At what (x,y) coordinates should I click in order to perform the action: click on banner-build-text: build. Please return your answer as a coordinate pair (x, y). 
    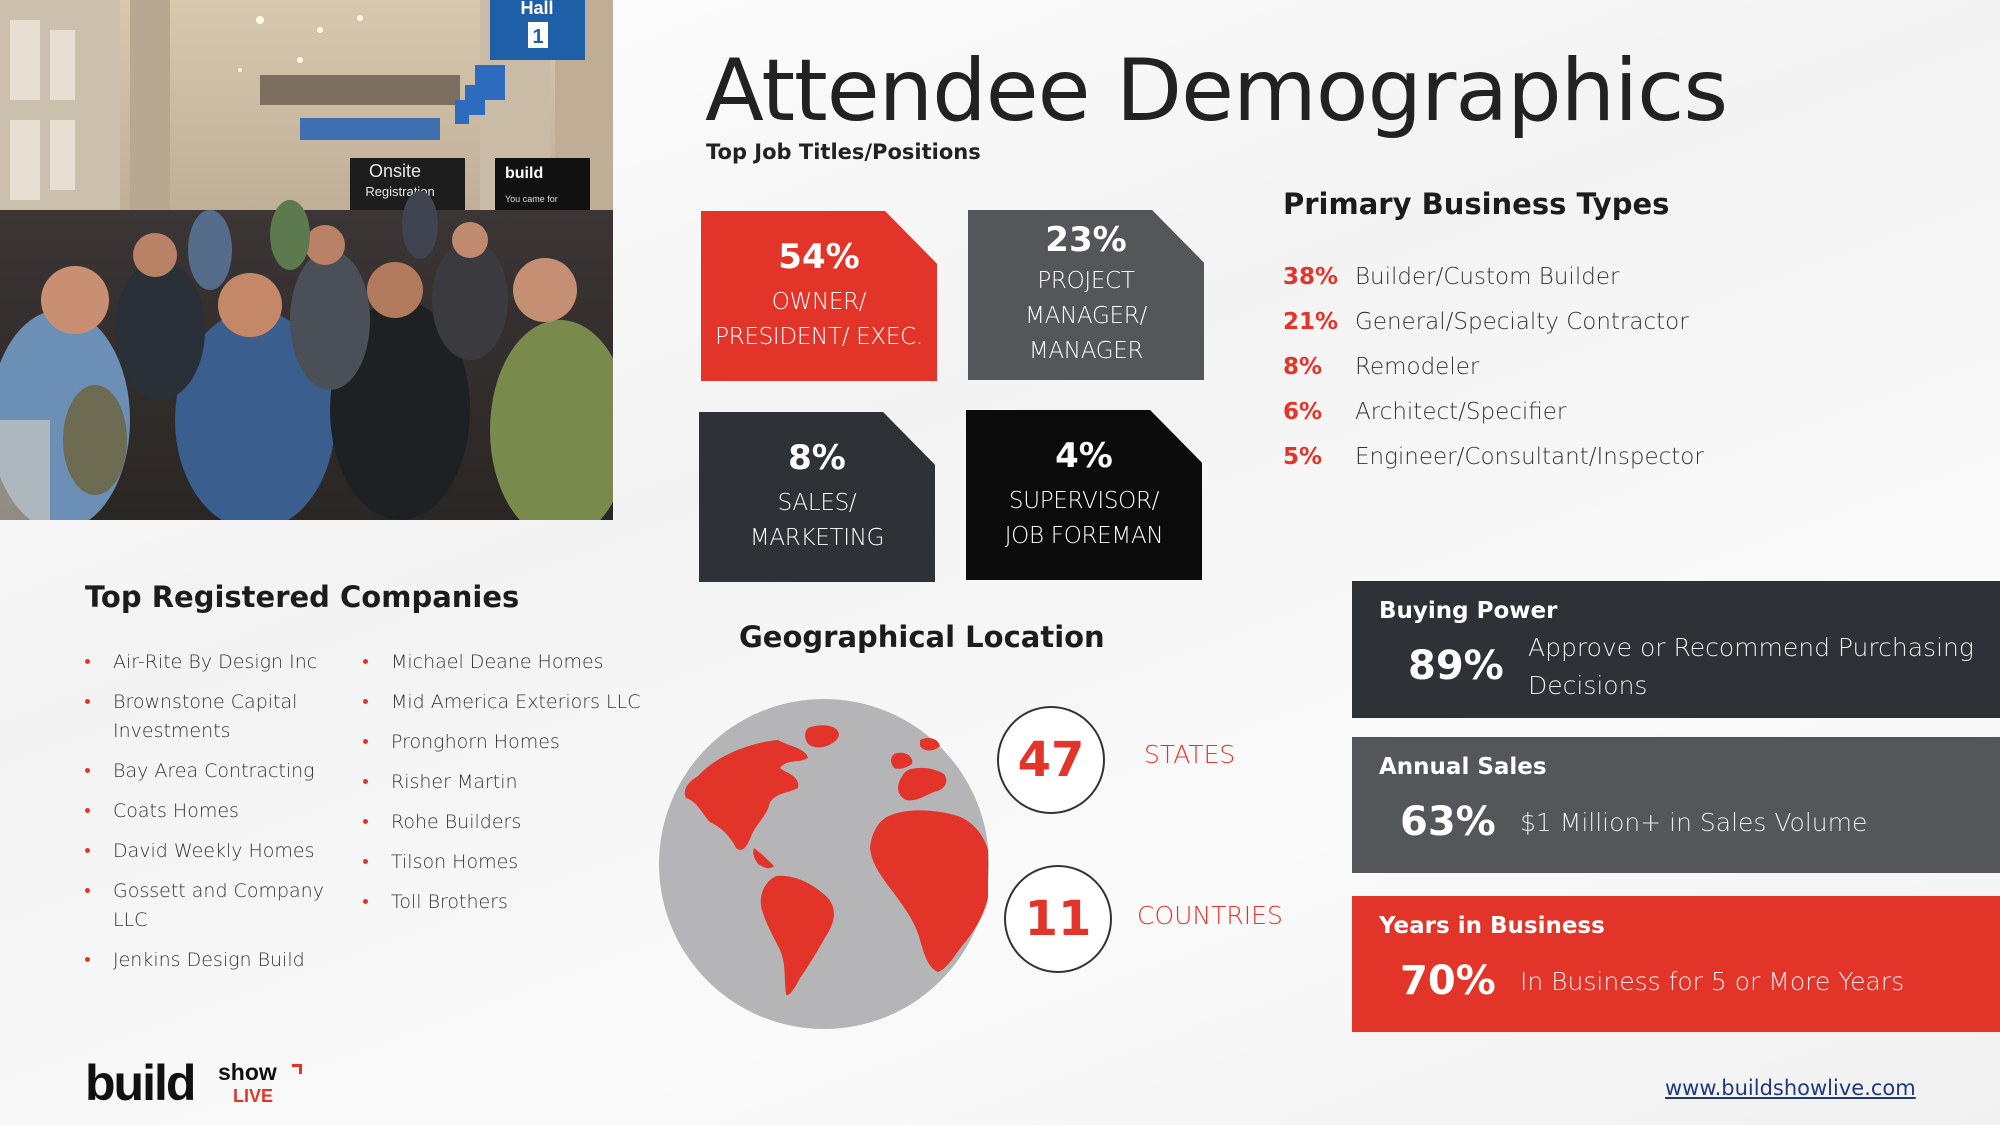
    Looking at the image, I should click on (524, 173).